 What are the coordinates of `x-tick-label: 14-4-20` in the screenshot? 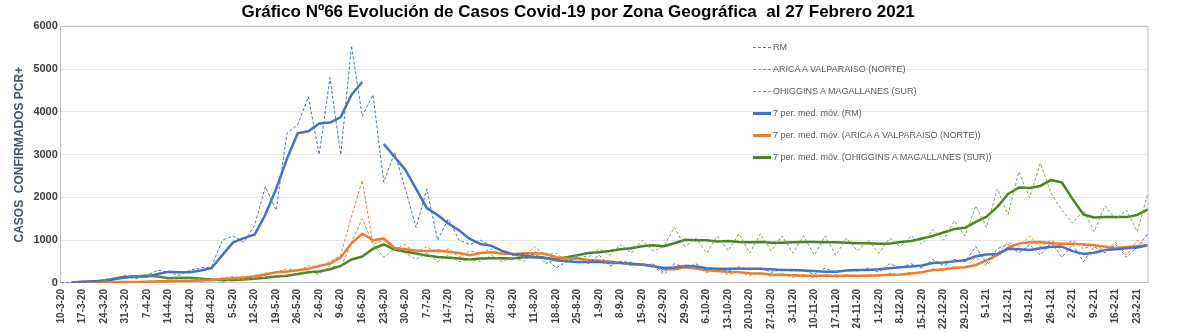 It's located at (168, 306).